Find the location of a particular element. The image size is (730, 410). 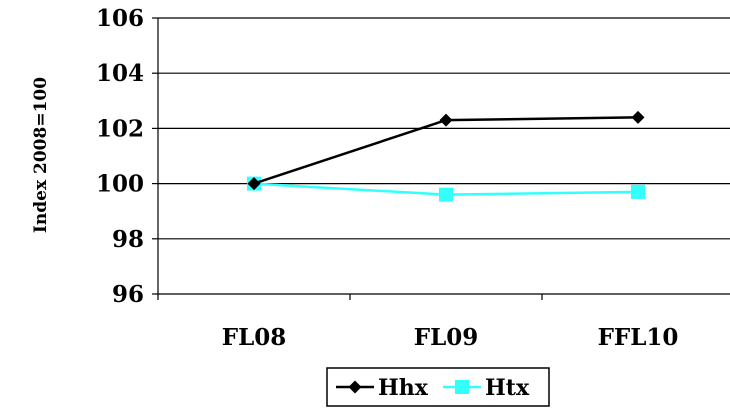

legend: Hhx Htx is located at coordinates (438, 387).